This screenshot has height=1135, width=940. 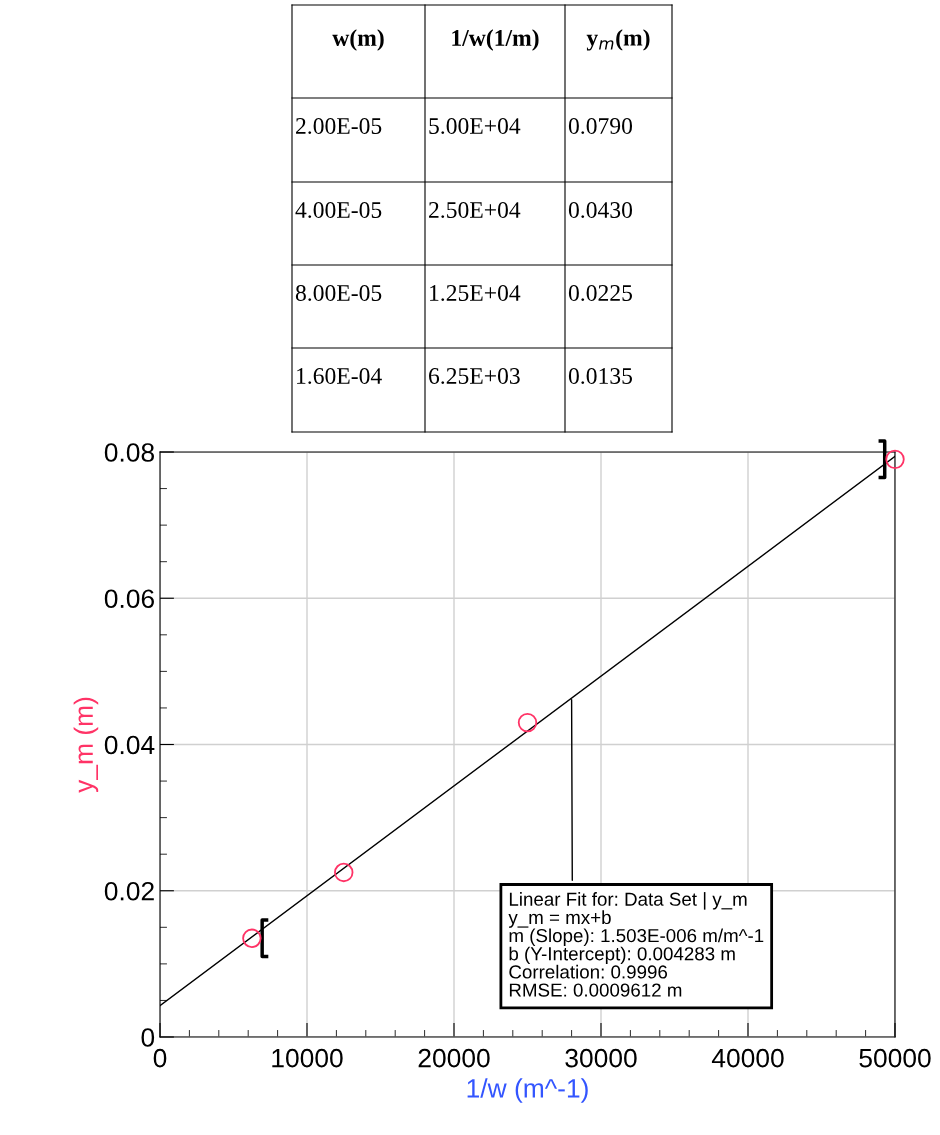 What do you see at coordinates (338, 293) in the screenshot?
I see `text: 8.00E-05` at bounding box center [338, 293].